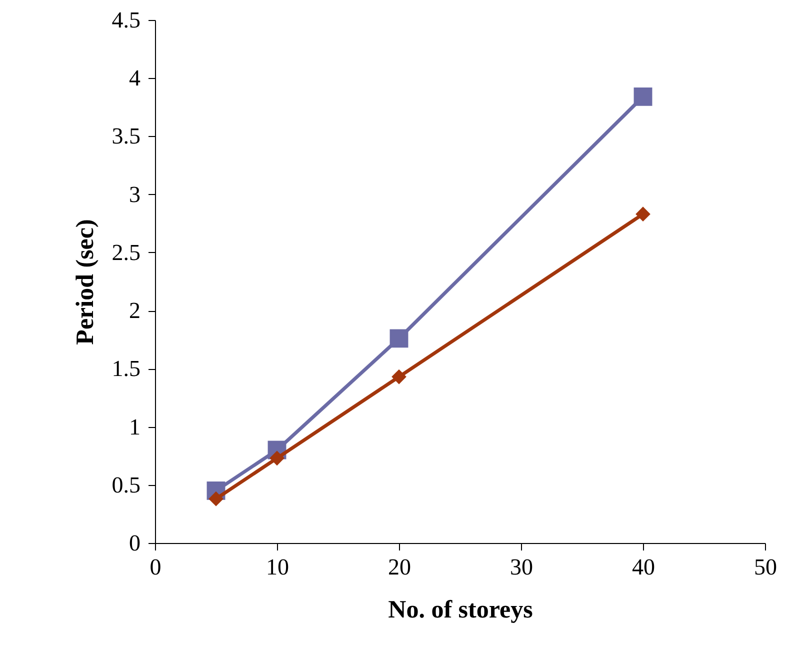  I want to click on y-axis-title: Period (sec), so click(85, 282).